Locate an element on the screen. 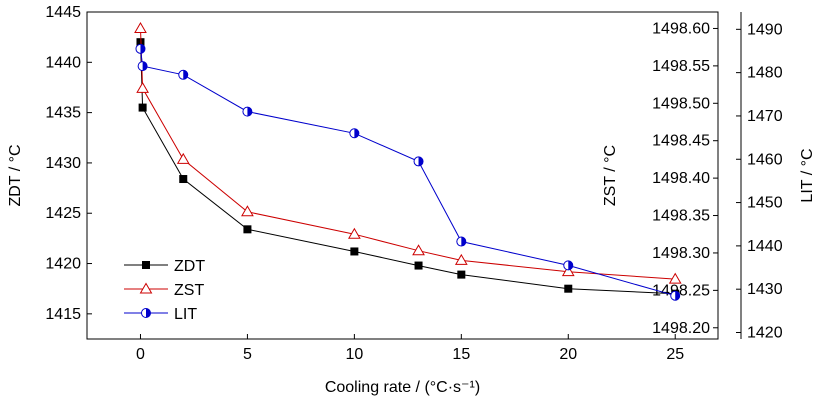 Image resolution: width=827 pixels, height=405 pixels. legend-label-lit: LIT is located at coordinates (185, 314).